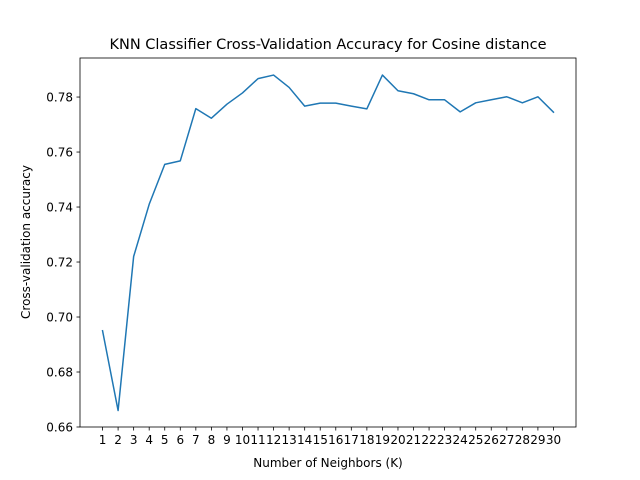  What do you see at coordinates (320, 440) in the screenshot?
I see `x-tick-label: 15` at bounding box center [320, 440].